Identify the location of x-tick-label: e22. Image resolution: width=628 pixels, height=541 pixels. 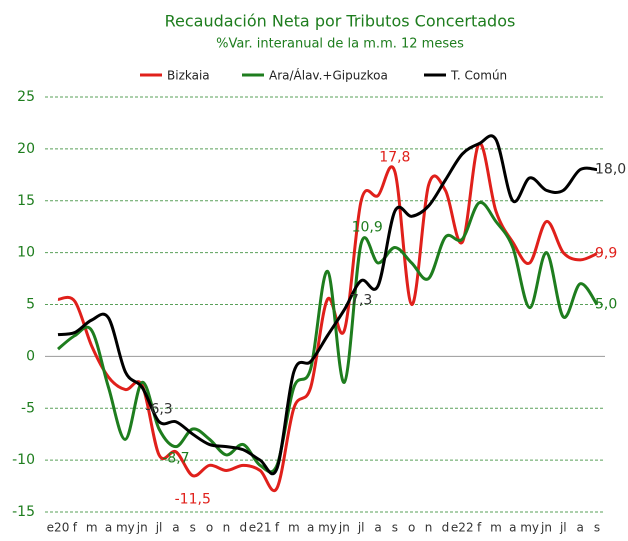
(462, 528).